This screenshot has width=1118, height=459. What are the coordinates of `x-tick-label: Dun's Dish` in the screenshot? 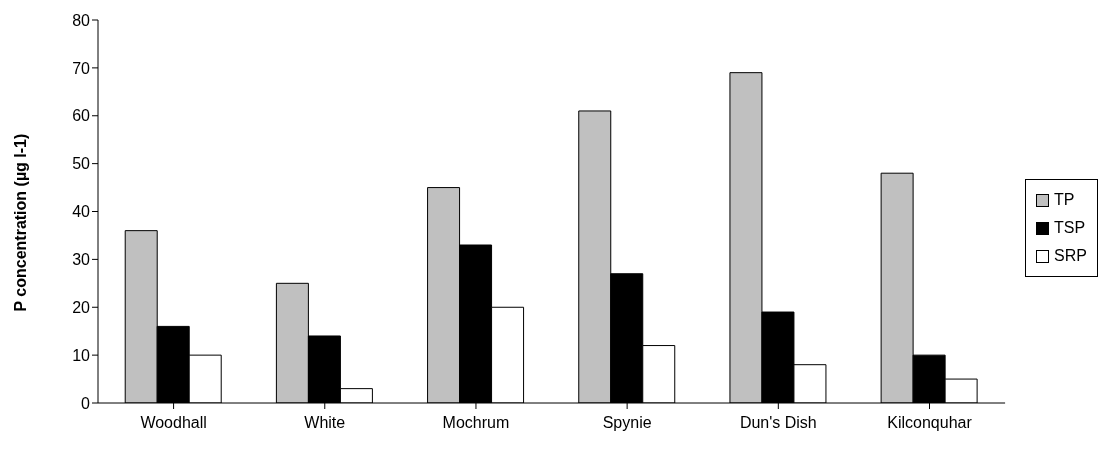 It's located at (778, 423).